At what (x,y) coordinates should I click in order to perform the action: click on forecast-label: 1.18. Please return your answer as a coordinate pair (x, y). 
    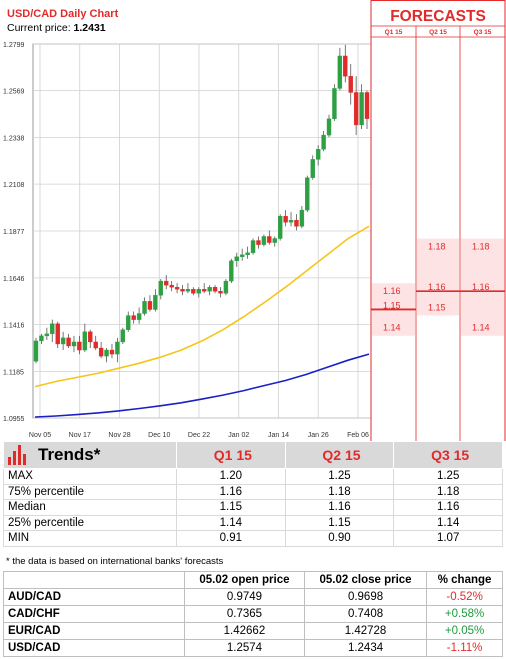
    Looking at the image, I should click on (481, 247).